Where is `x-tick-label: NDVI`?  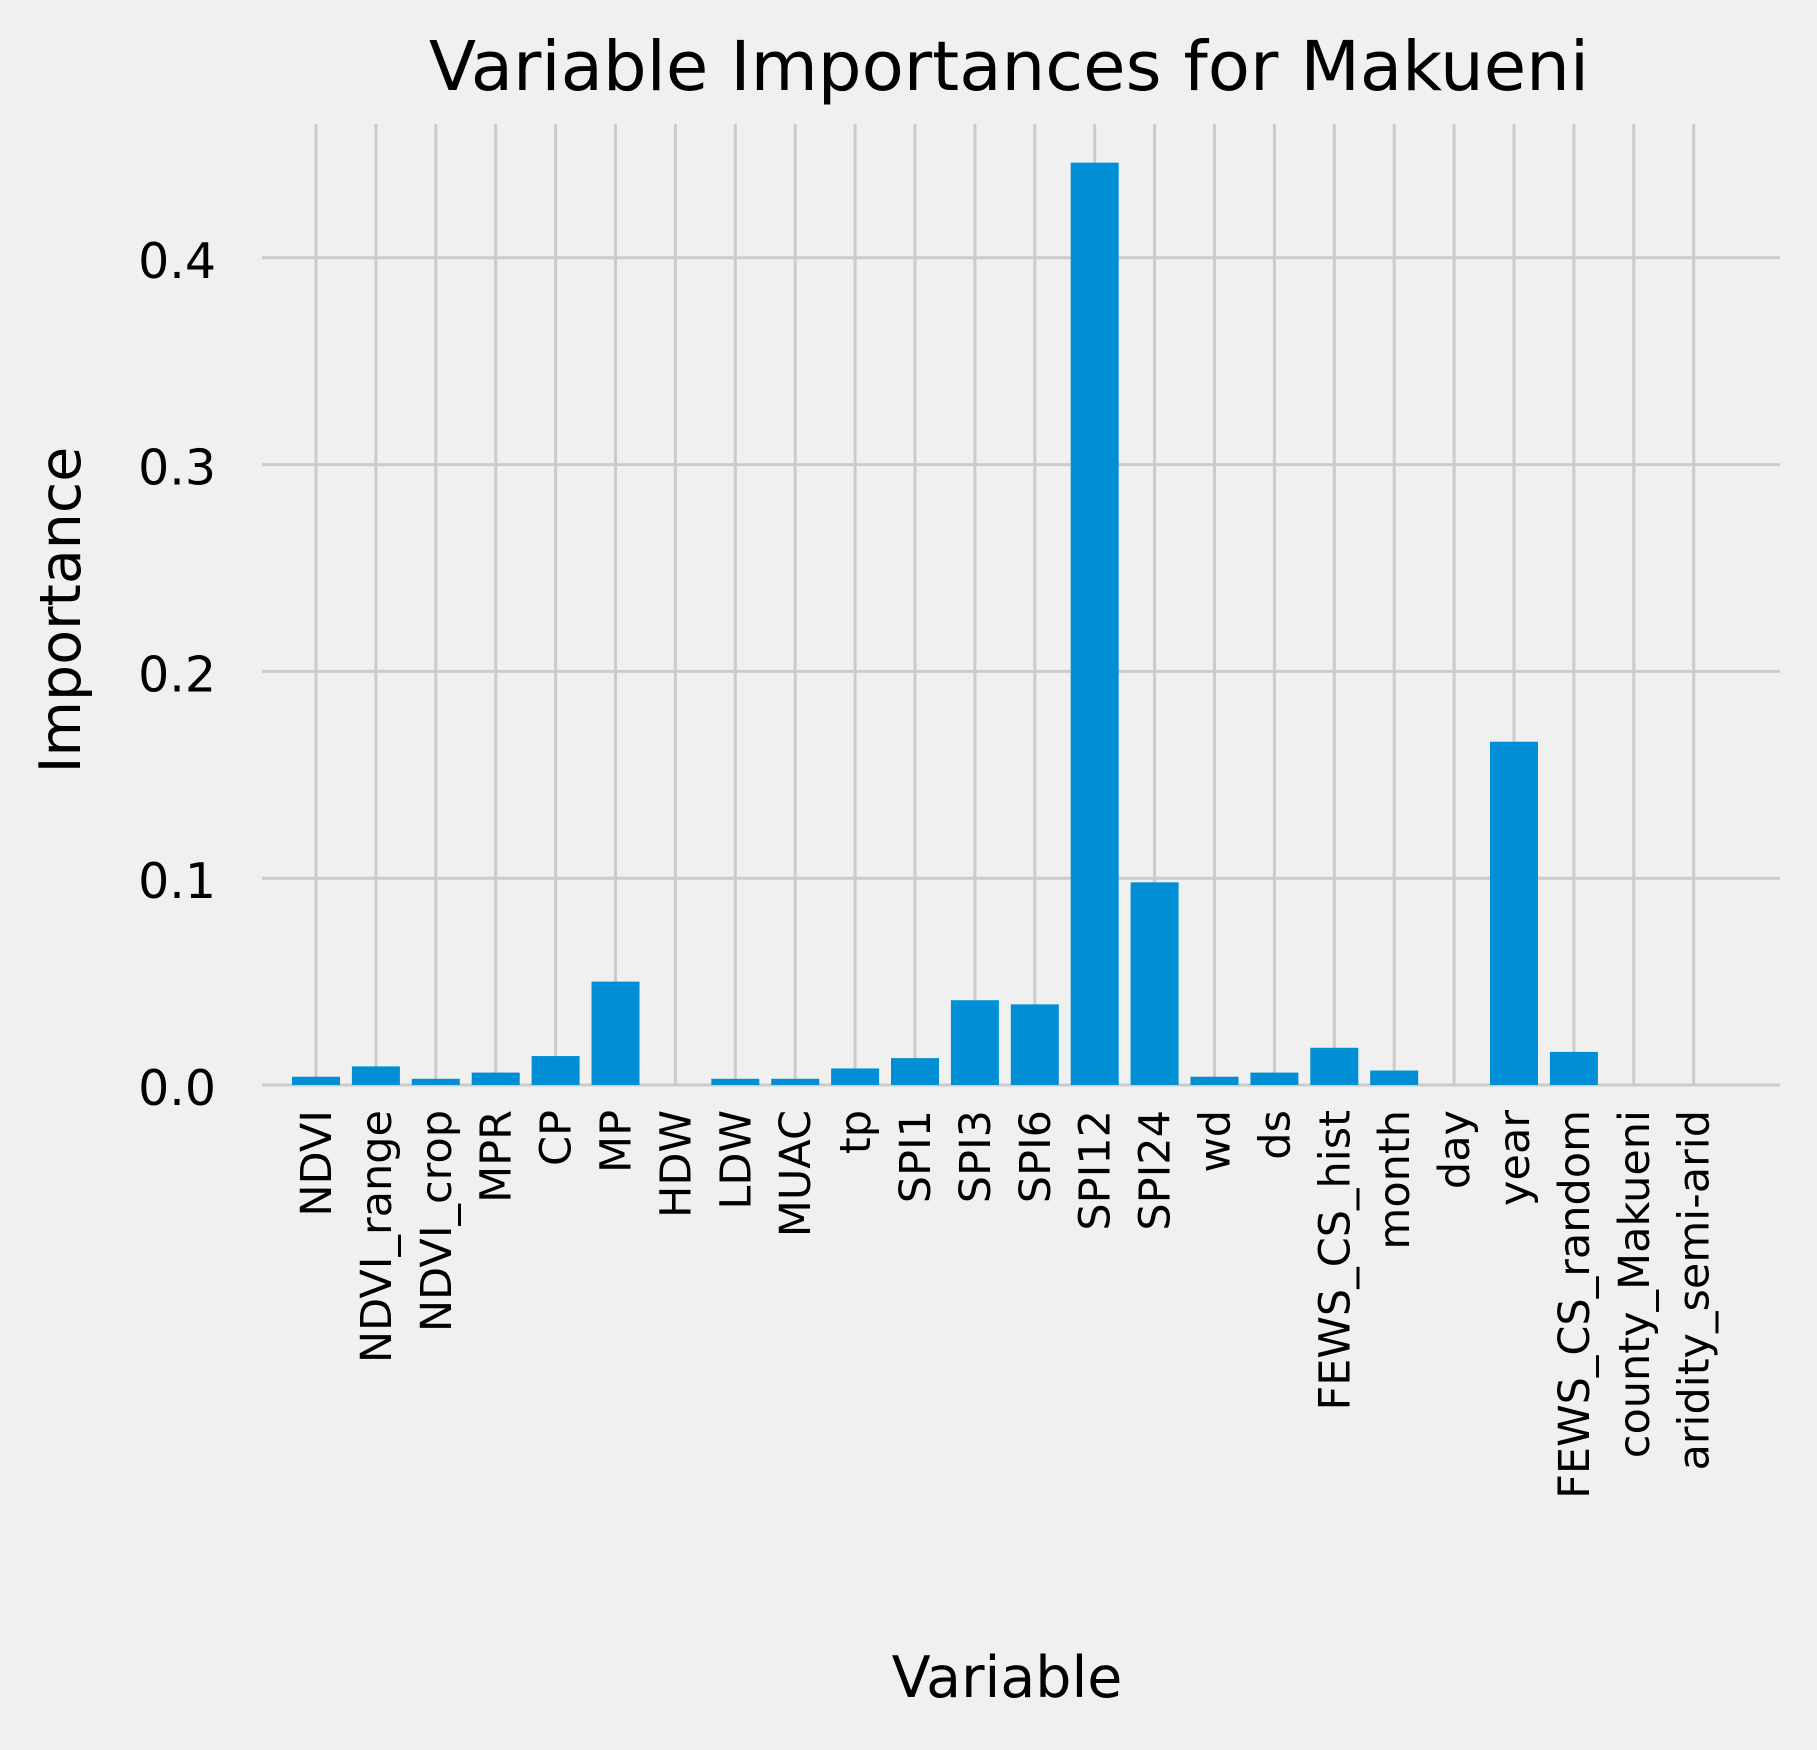 x-tick-label: NDVI is located at coordinates (317, 1163).